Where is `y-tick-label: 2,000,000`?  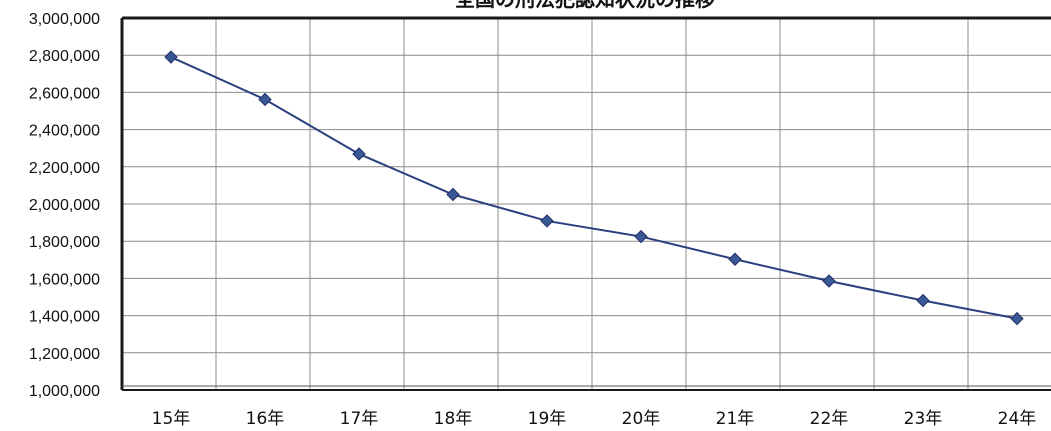 y-tick-label: 2,000,000 is located at coordinates (64, 205).